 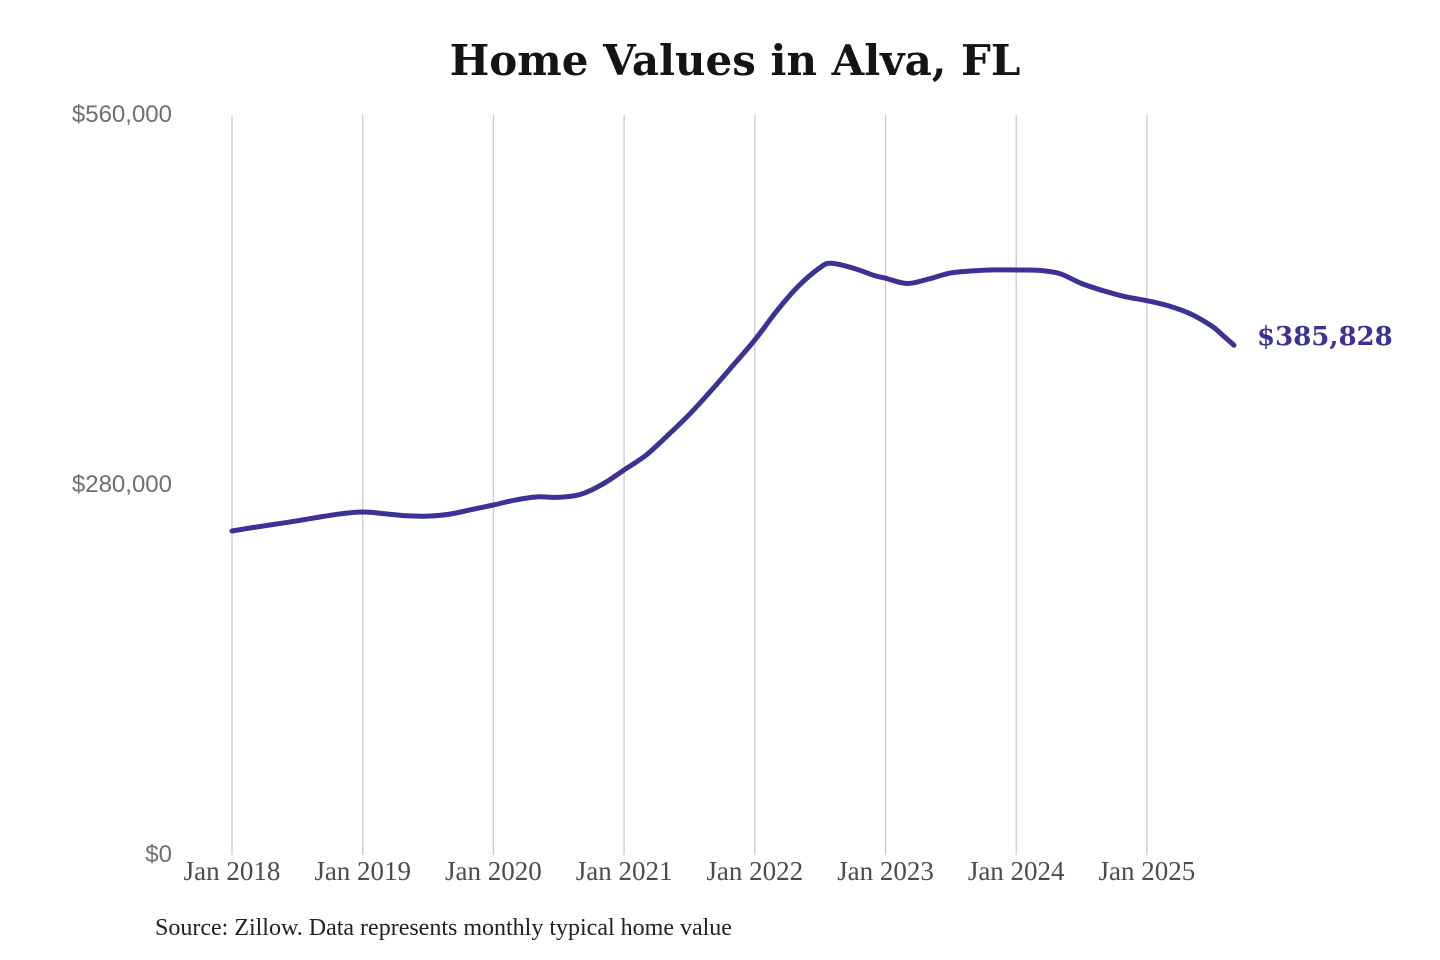 I want to click on x-tick-label: Jan 2020, so click(x=493, y=871).